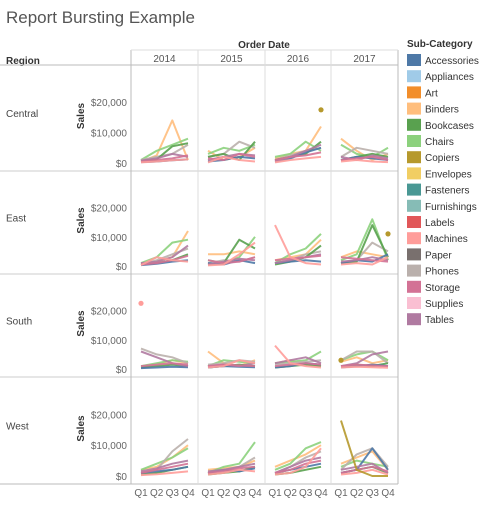  Describe the element at coordinates (414, 76) in the screenshot. I see `legend-swatch-appliances` at that location.